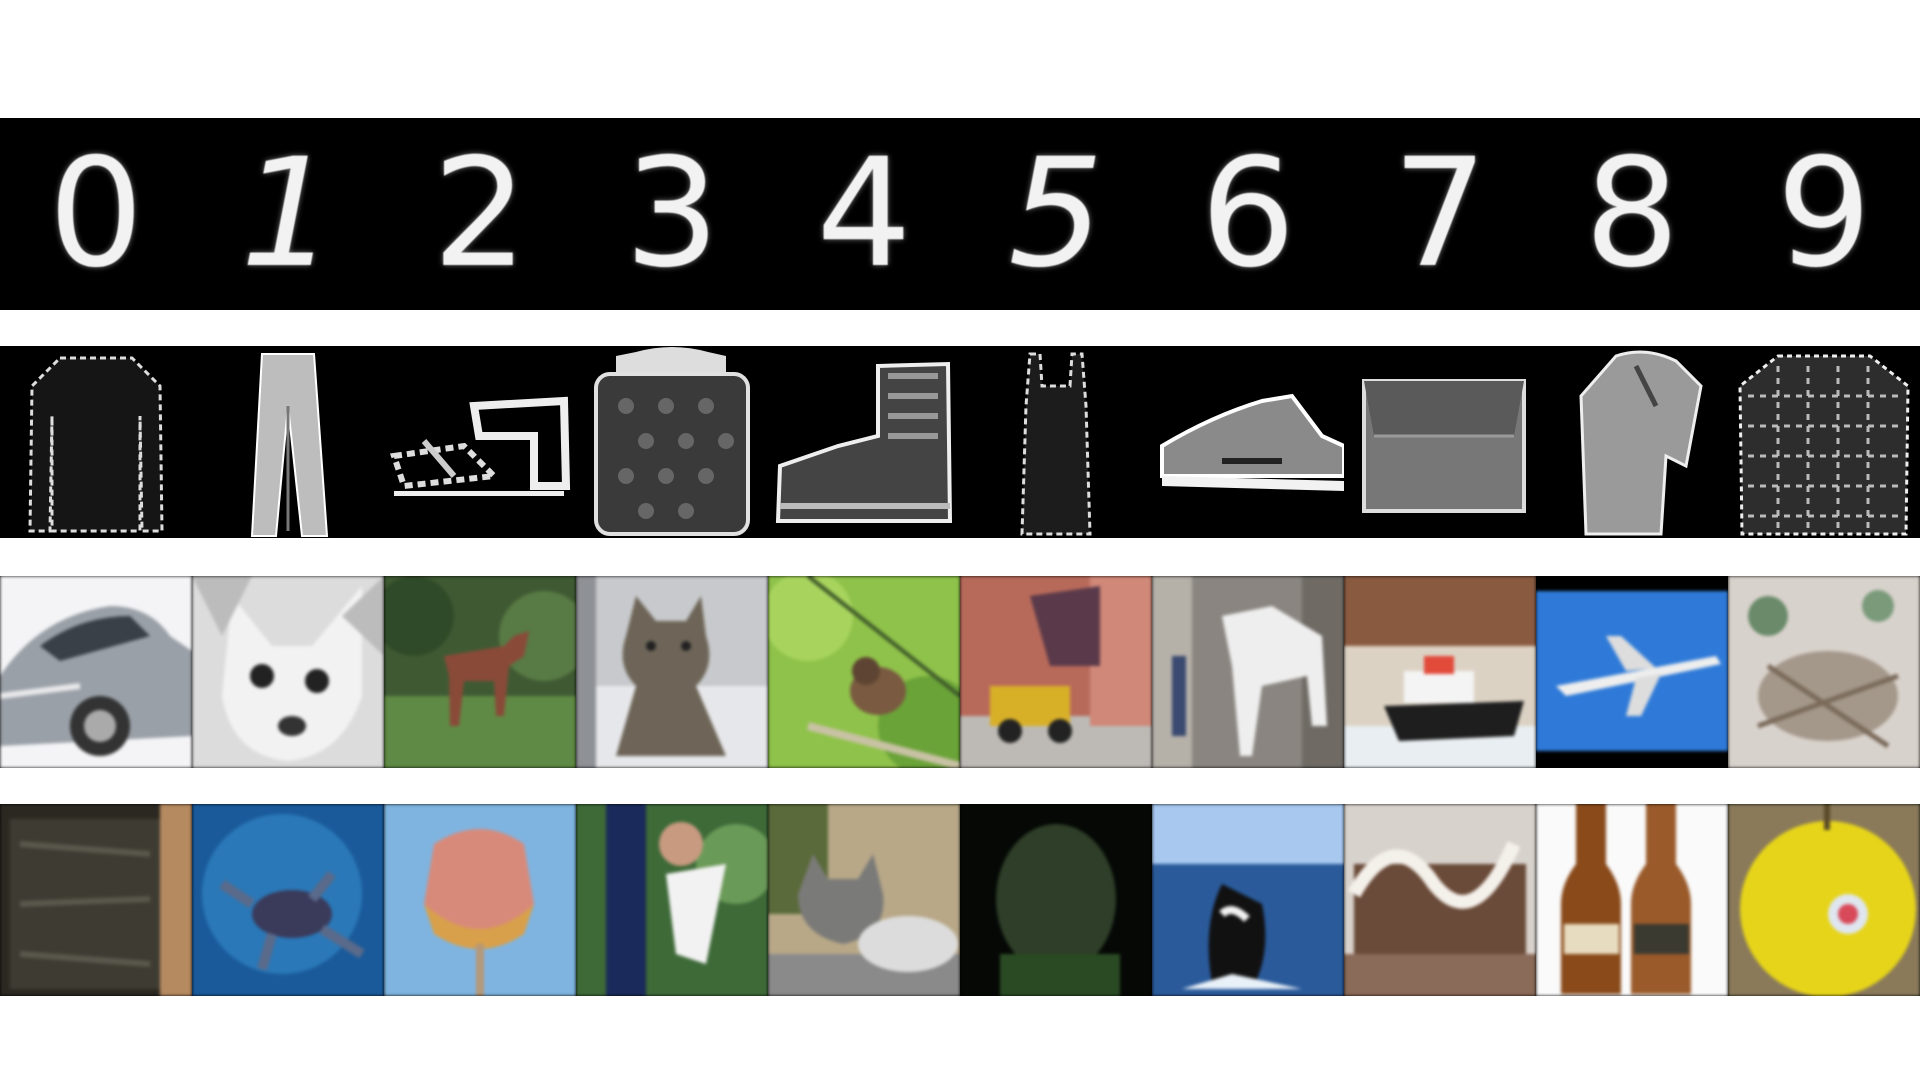 This screenshot has height=1080, width=1920. Describe the element at coordinates (96, 442) in the screenshot. I see `pullover-icon` at that location.